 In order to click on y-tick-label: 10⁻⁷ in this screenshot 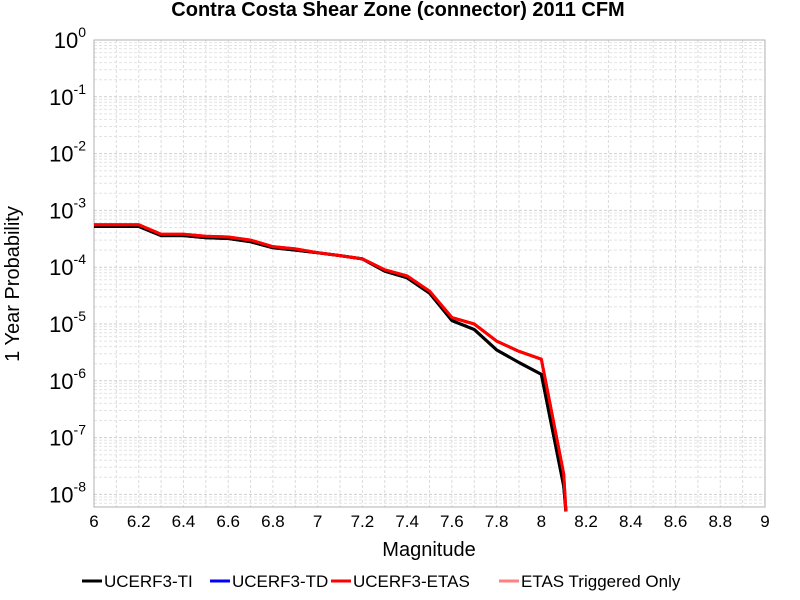, I will do `click(67, 436)`.